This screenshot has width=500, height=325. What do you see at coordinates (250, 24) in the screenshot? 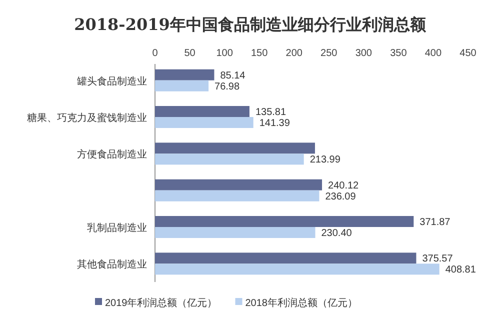
I see `chart-title: 2018-2019年中国食品制造业细分行业利润总额` at bounding box center [250, 24].